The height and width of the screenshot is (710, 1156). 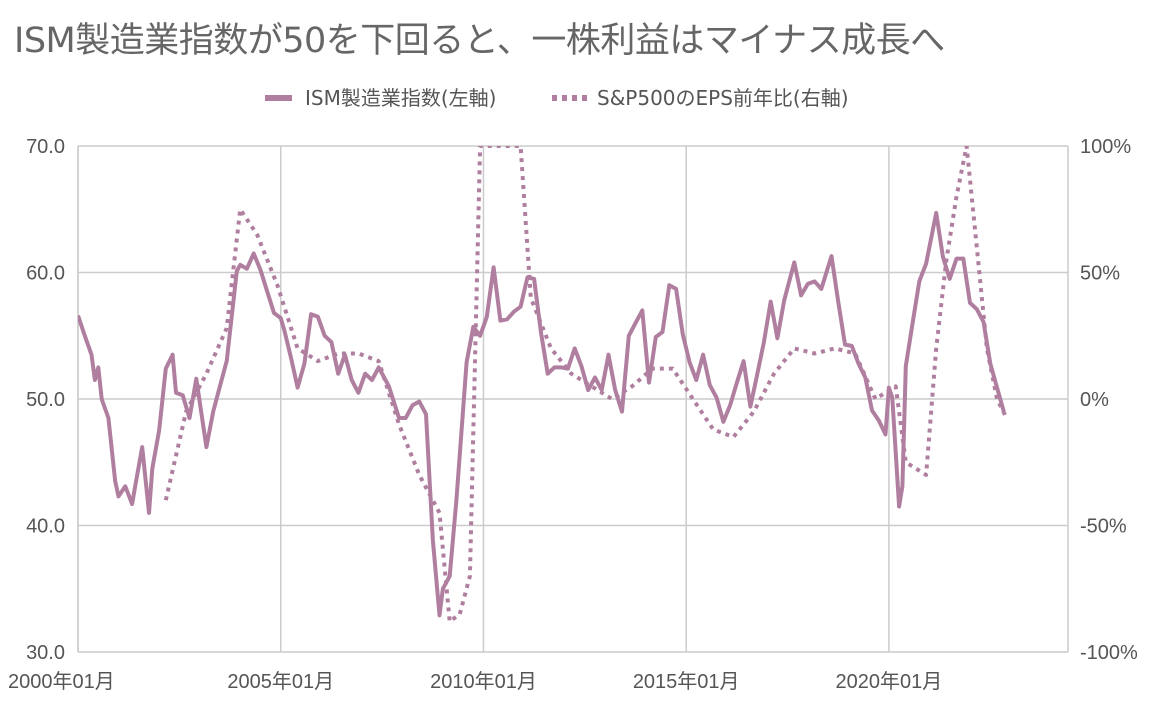 What do you see at coordinates (61, 681) in the screenshot?
I see `x-tick-label: 2000年01月` at bounding box center [61, 681].